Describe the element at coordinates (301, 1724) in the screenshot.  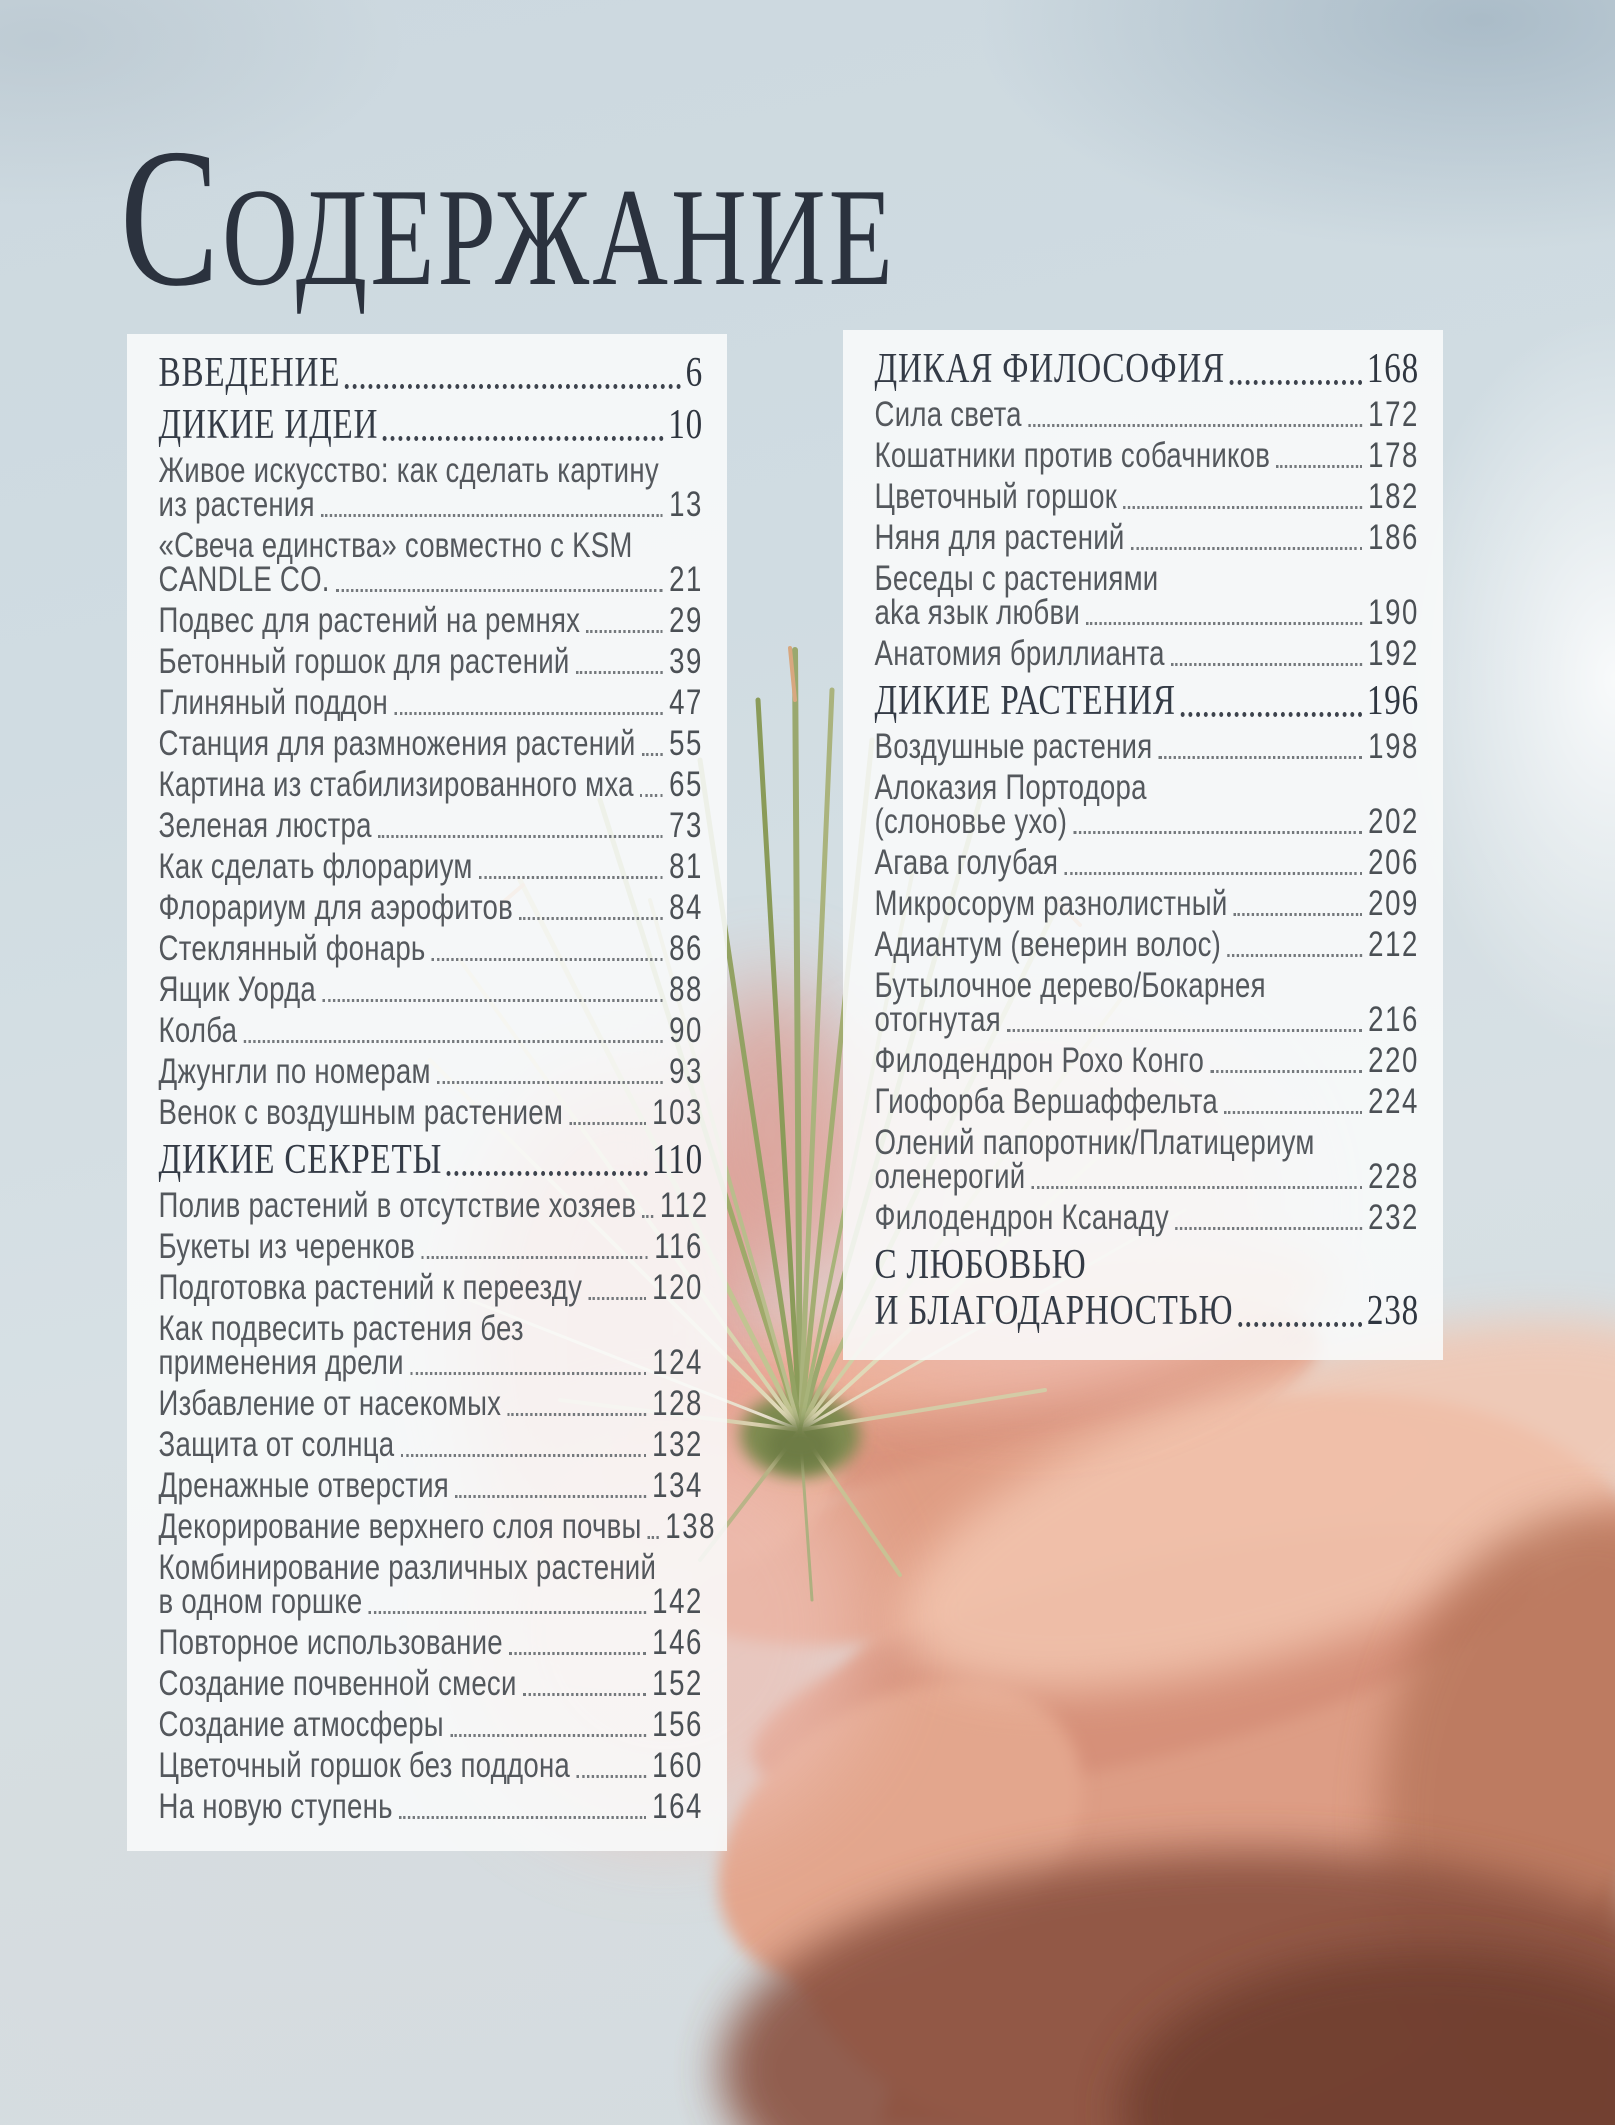
I see `toc-entry-label: Создание атмосферы` at that location.